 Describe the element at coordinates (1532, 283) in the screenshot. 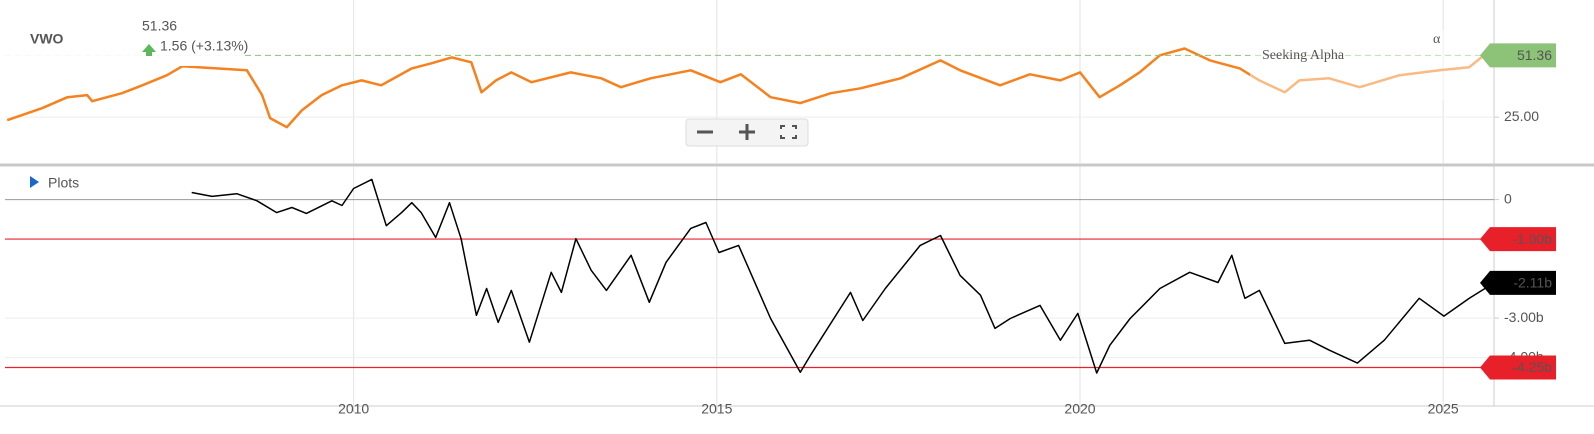

I see `value-badge-label: -2.11b` at that location.